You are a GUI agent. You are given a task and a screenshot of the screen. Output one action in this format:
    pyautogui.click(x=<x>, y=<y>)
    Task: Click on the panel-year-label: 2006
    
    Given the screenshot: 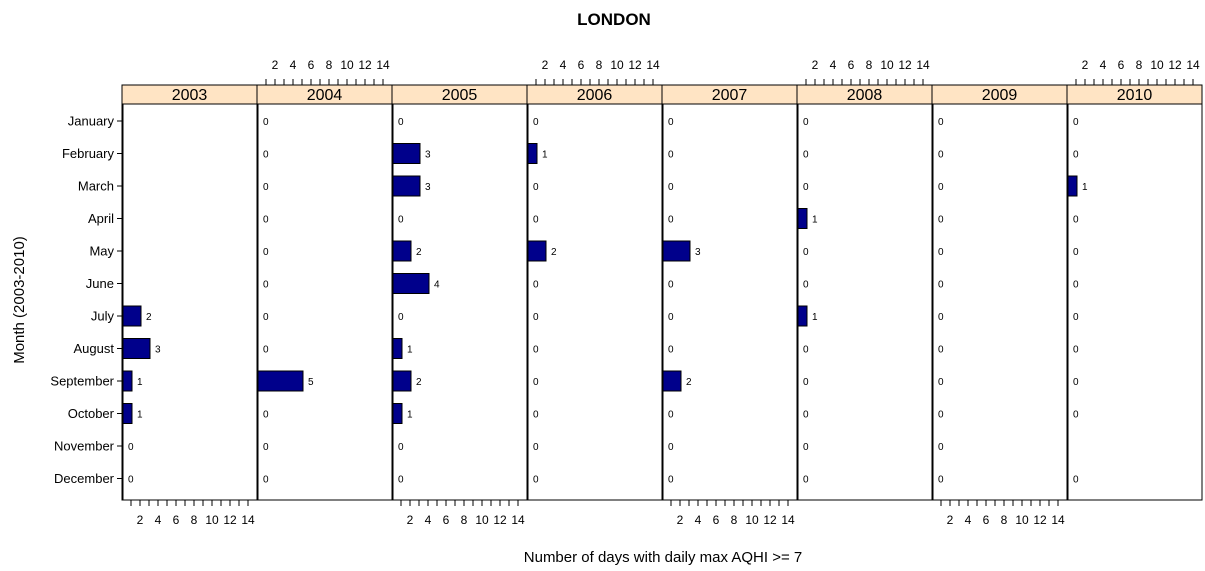 What is the action you would take?
    pyautogui.click(x=595, y=95)
    